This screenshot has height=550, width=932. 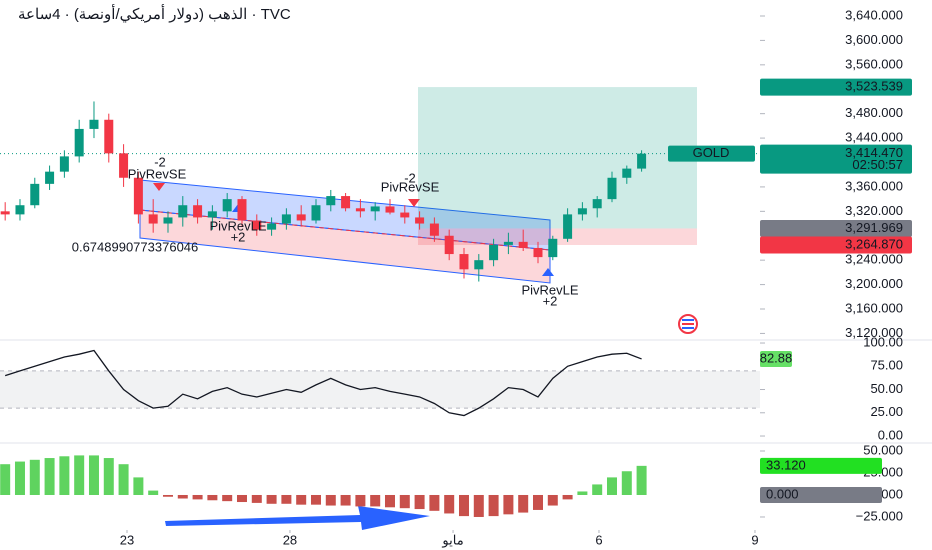 I want to click on y-tick-label: 0.00, so click(x=890, y=434).